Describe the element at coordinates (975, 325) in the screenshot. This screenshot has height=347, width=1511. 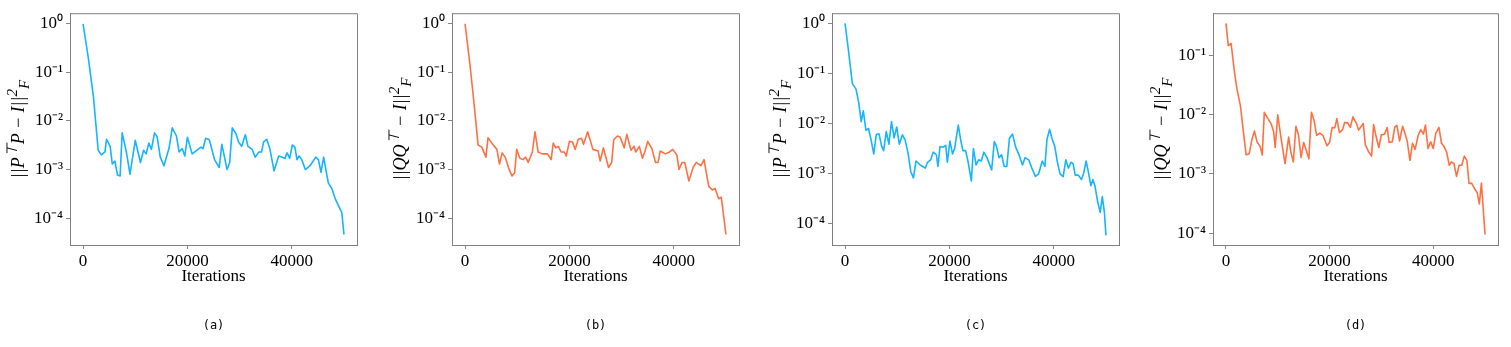
I see `text: (c)` at that location.